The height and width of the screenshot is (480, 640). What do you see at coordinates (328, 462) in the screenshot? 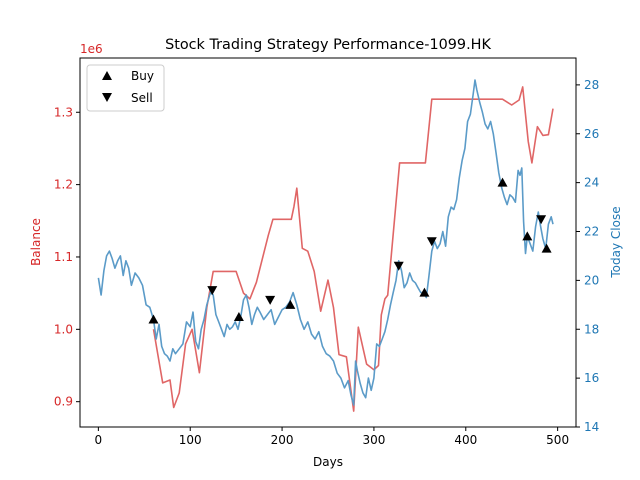
I see `x-axis-label: Days` at bounding box center [328, 462].